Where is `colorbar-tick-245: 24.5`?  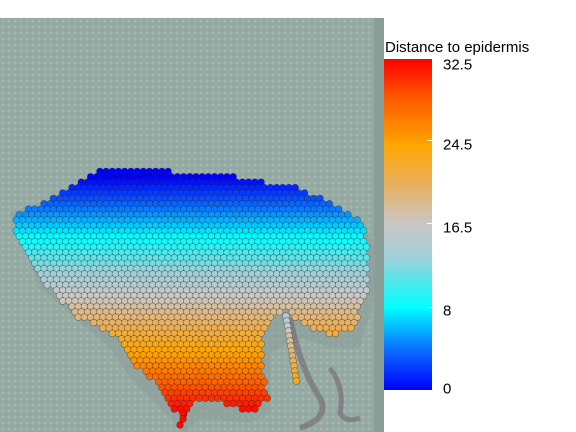
colorbar-tick-245: 24.5 is located at coordinates (458, 145).